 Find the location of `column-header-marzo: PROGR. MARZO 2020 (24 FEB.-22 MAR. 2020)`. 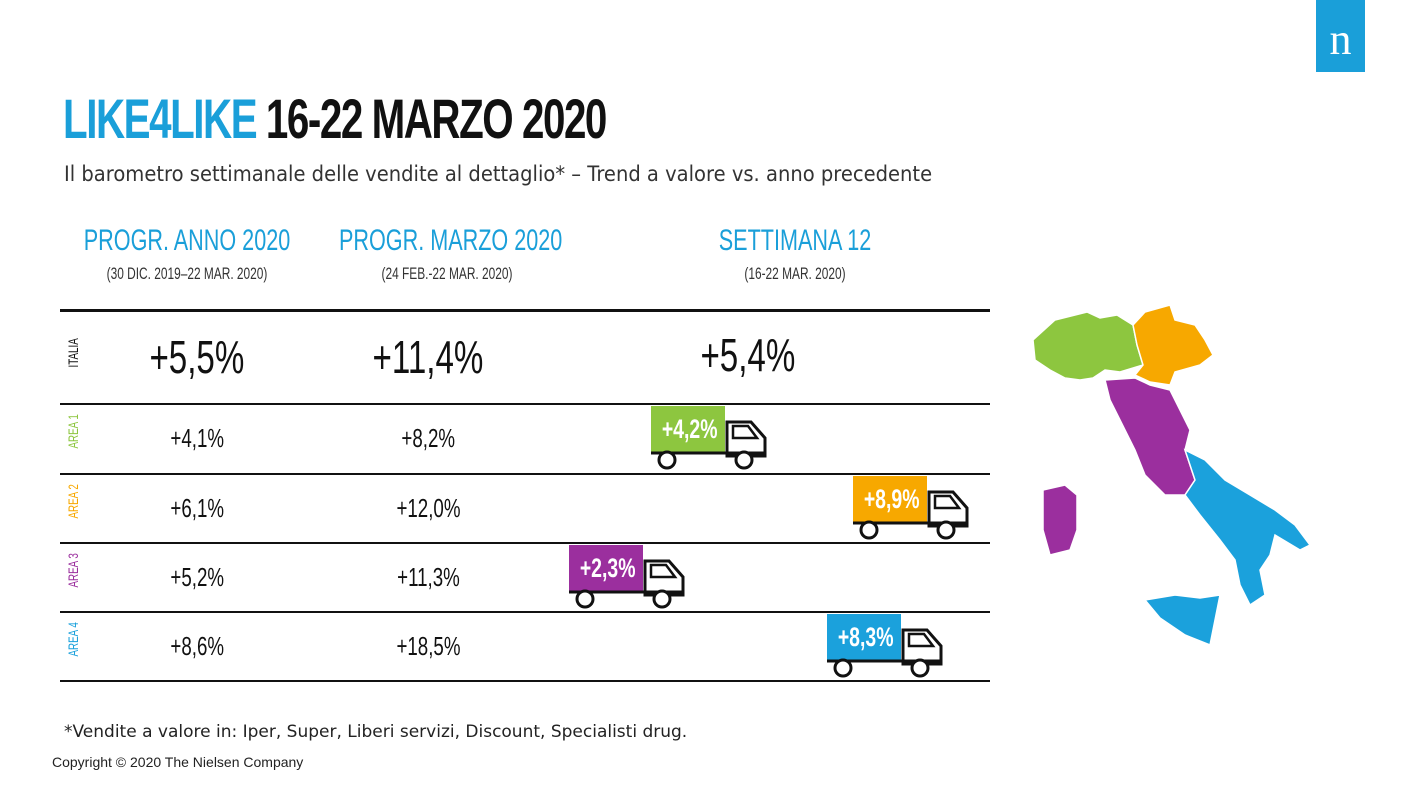

column-header-marzo: PROGR. MARZO 2020 (24 FEB.-22 MAR. 2020) is located at coordinates (447, 254).